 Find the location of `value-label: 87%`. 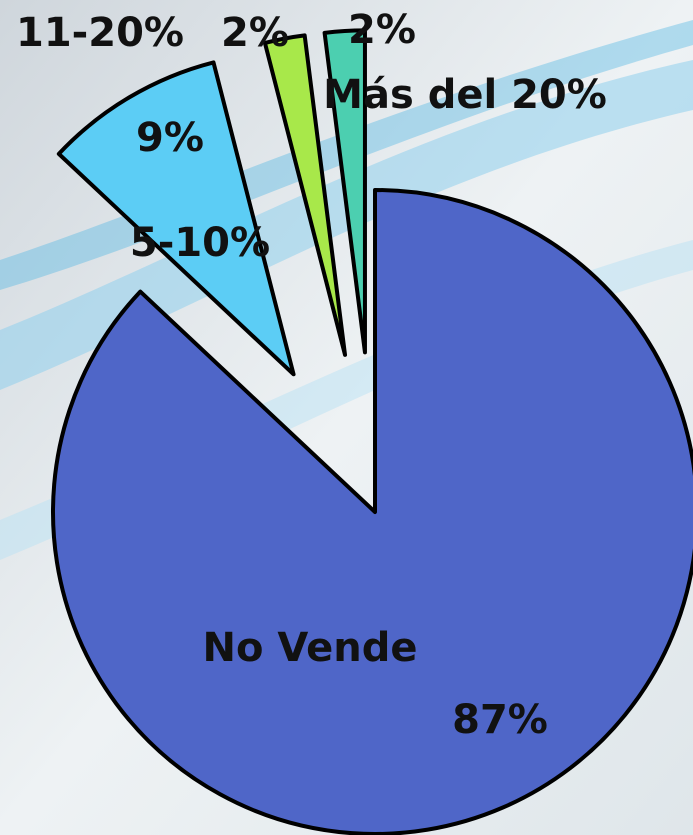

value-label: 87% is located at coordinates (500, 720).